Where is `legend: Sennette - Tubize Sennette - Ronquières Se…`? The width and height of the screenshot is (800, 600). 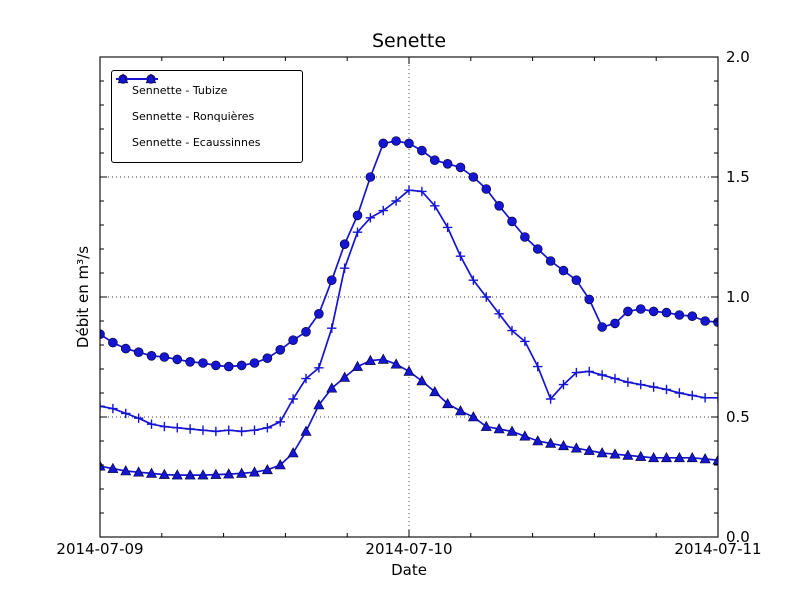
legend: Sennette - Tubize Sennette - Ronquières Se… is located at coordinates (207, 116).